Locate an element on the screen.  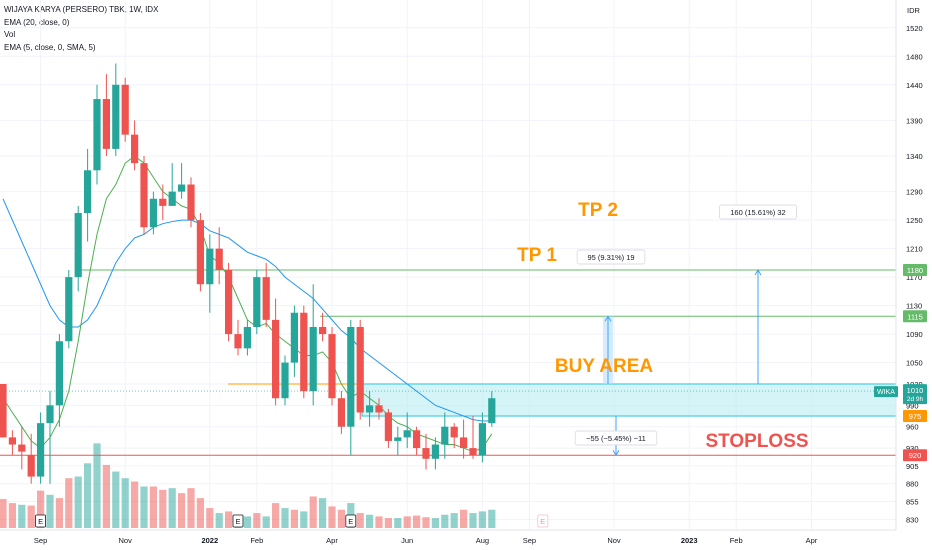
tp2-price-tag: 1180 is located at coordinates (915, 270).